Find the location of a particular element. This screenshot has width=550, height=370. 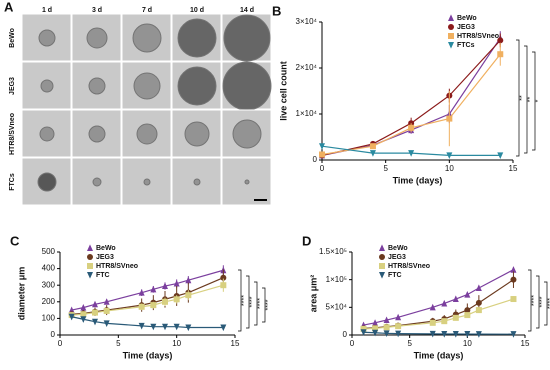

y-axis-label: area μm² is located at coordinates (313, 294).